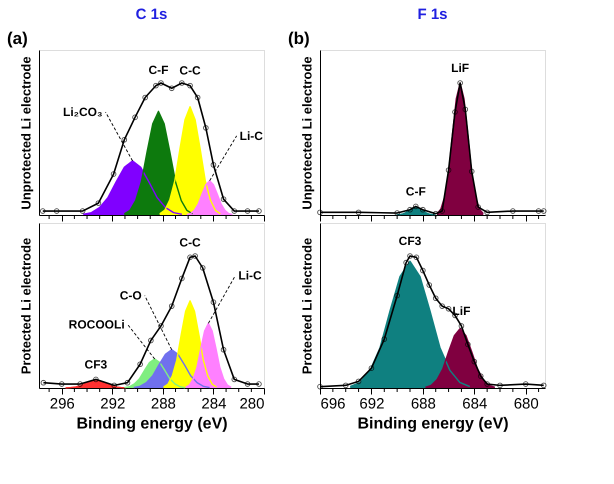 The height and width of the screenshot is (484, 614). I want to click on x-tick-label: 696, so click(333, 404).